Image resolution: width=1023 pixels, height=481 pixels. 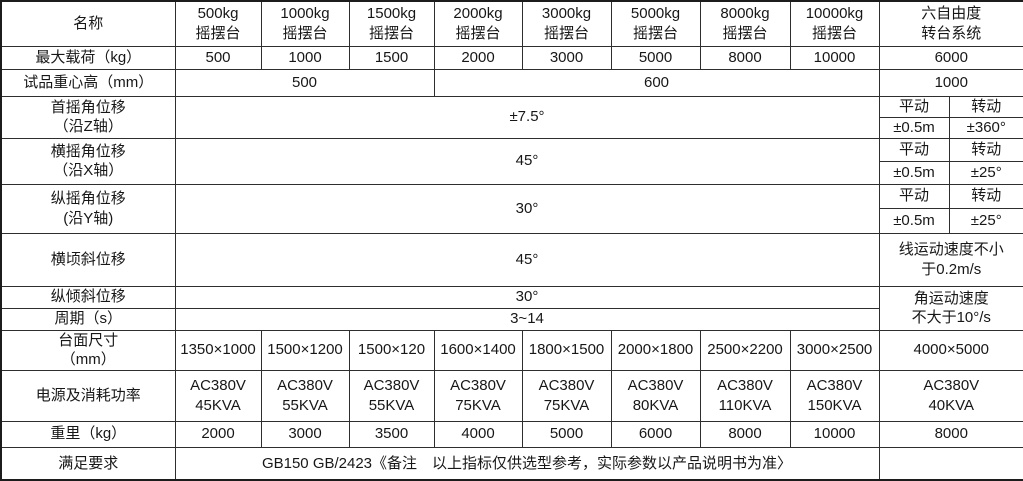 What do you see at coordinates (527, 259) in the screenshot?
I see `lateral-tilt-main-value: 45°` at bounding box center [527, 259].